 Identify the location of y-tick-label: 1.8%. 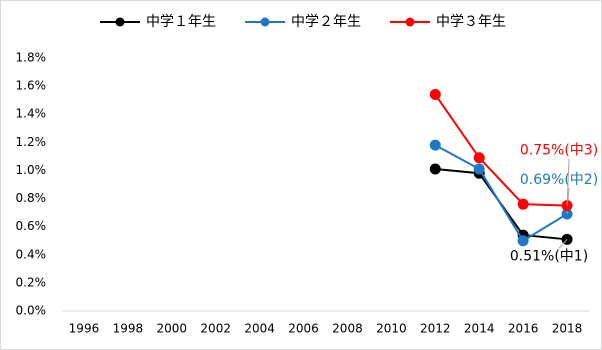
(31, 58).